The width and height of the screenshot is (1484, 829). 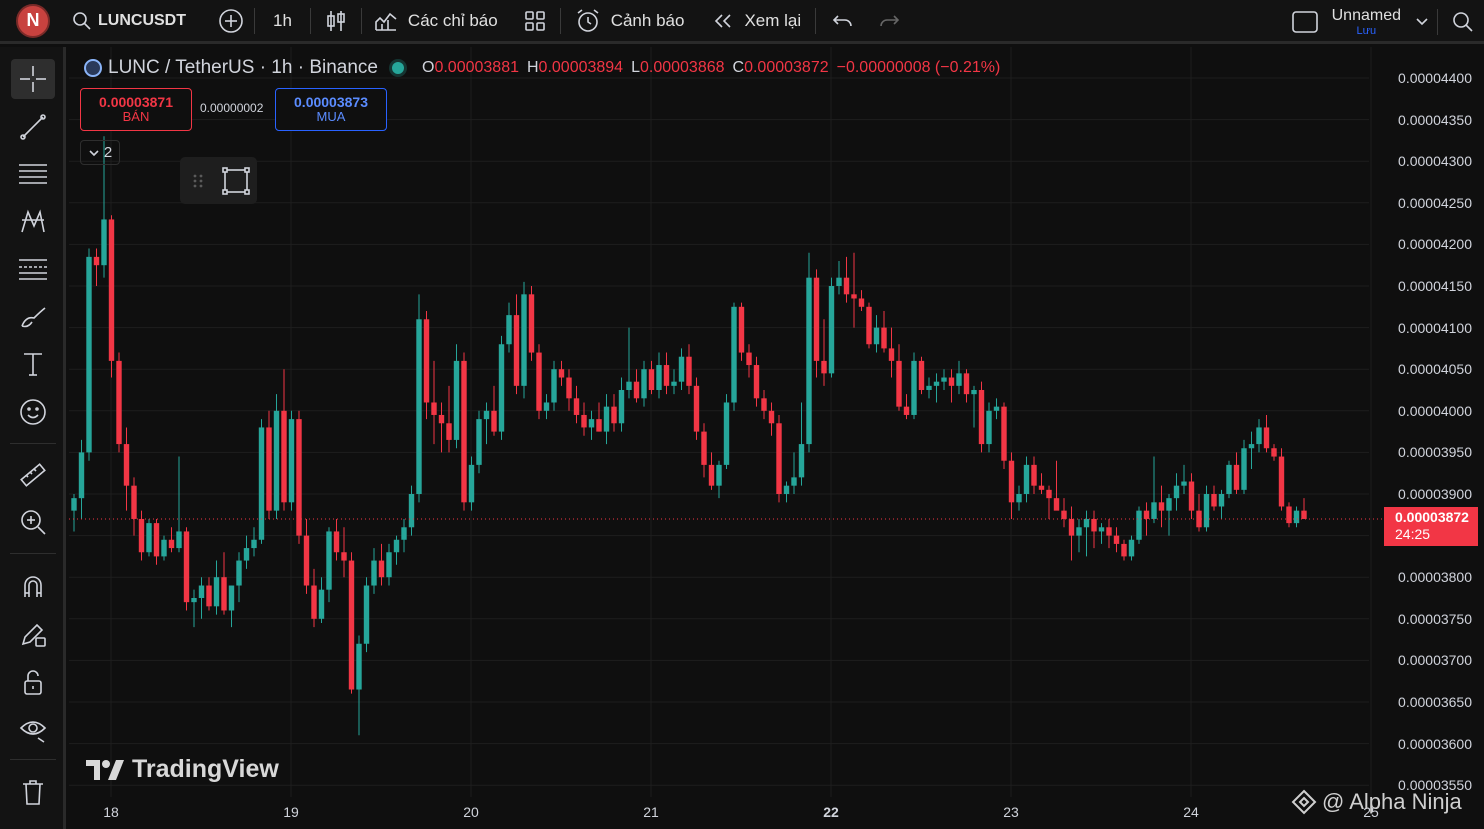 I want to click on indicators-button: Các chỉ báo, so click(x=436, y=21).